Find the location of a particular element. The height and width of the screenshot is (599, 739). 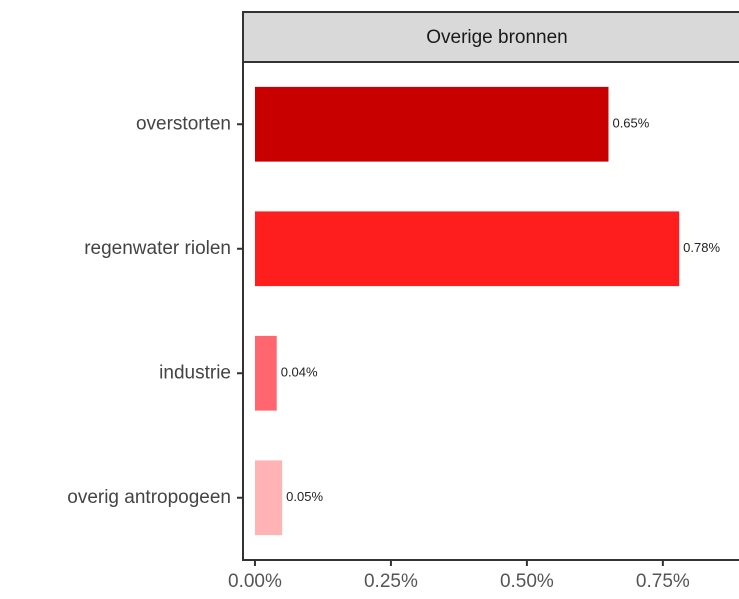

value-label: 0.78% is located at coordinates (701, 247).